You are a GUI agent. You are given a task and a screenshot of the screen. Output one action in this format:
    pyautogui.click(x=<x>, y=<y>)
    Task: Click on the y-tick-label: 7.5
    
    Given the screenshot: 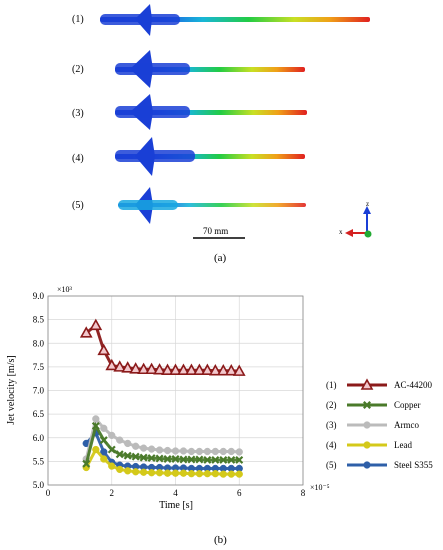 What is the action you would take?
    pyautogui.click(x=39, y=367)
    